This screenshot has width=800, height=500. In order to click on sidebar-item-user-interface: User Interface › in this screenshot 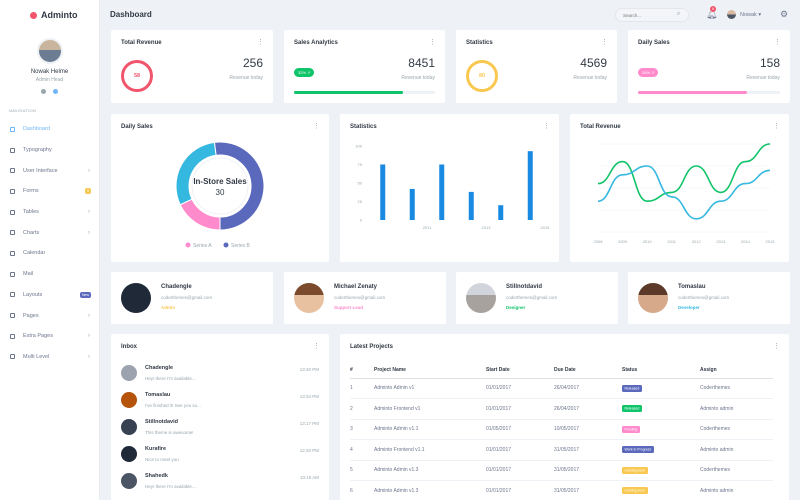, I will do `click(49, 170)`.